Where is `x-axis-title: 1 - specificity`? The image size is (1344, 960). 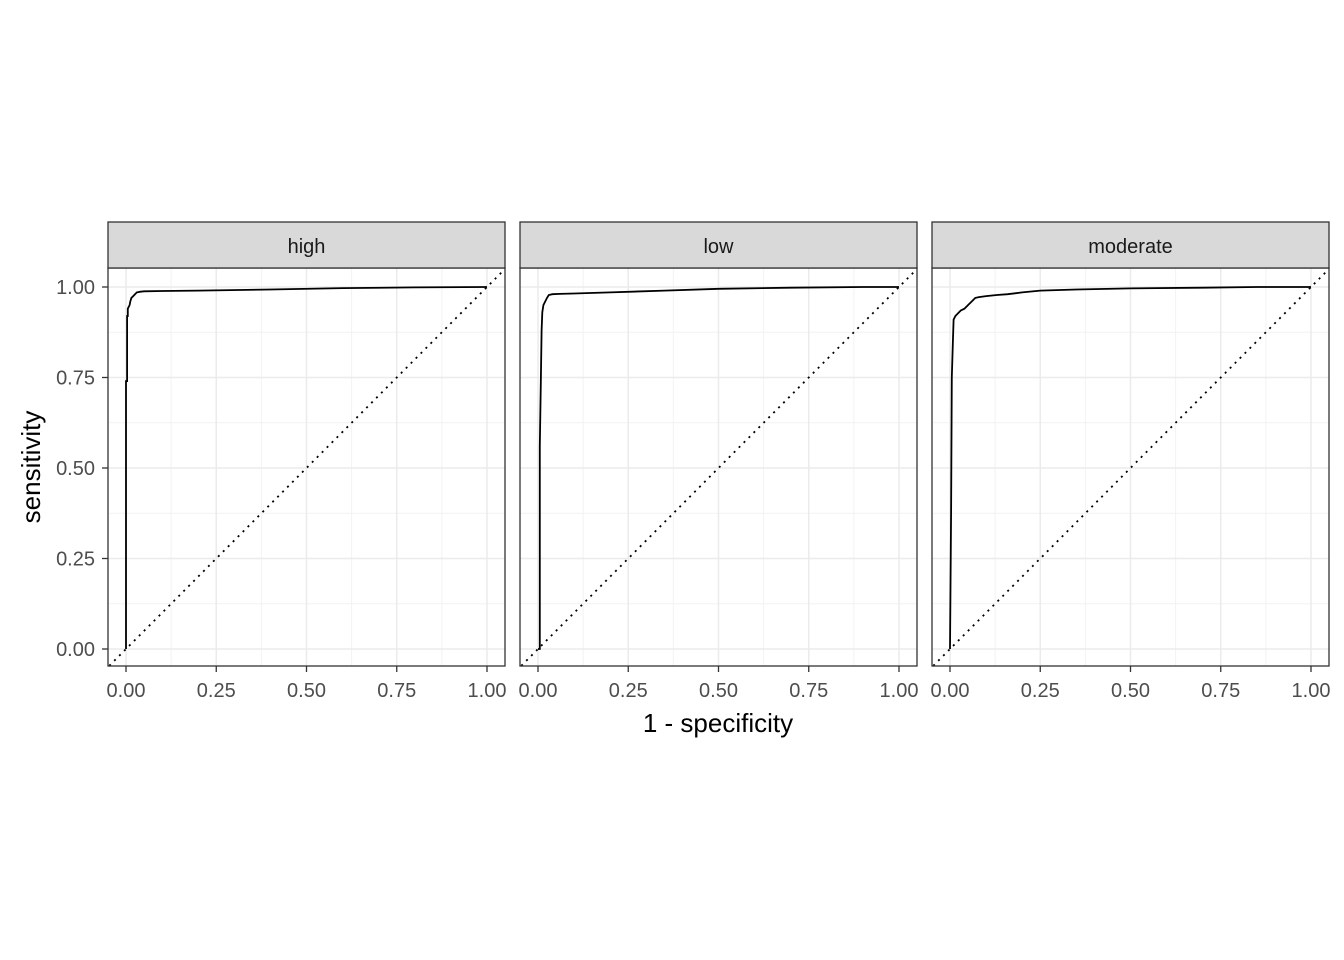
x-axis-title: 1 - specificity is located at coordinates (718, 723).